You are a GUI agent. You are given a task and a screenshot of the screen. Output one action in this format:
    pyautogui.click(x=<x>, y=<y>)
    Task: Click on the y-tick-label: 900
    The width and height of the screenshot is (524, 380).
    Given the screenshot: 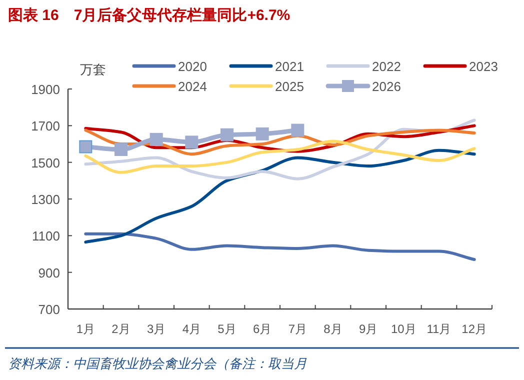 What is the action you would take?
    pyautogui.click(x=49, y=272)
    